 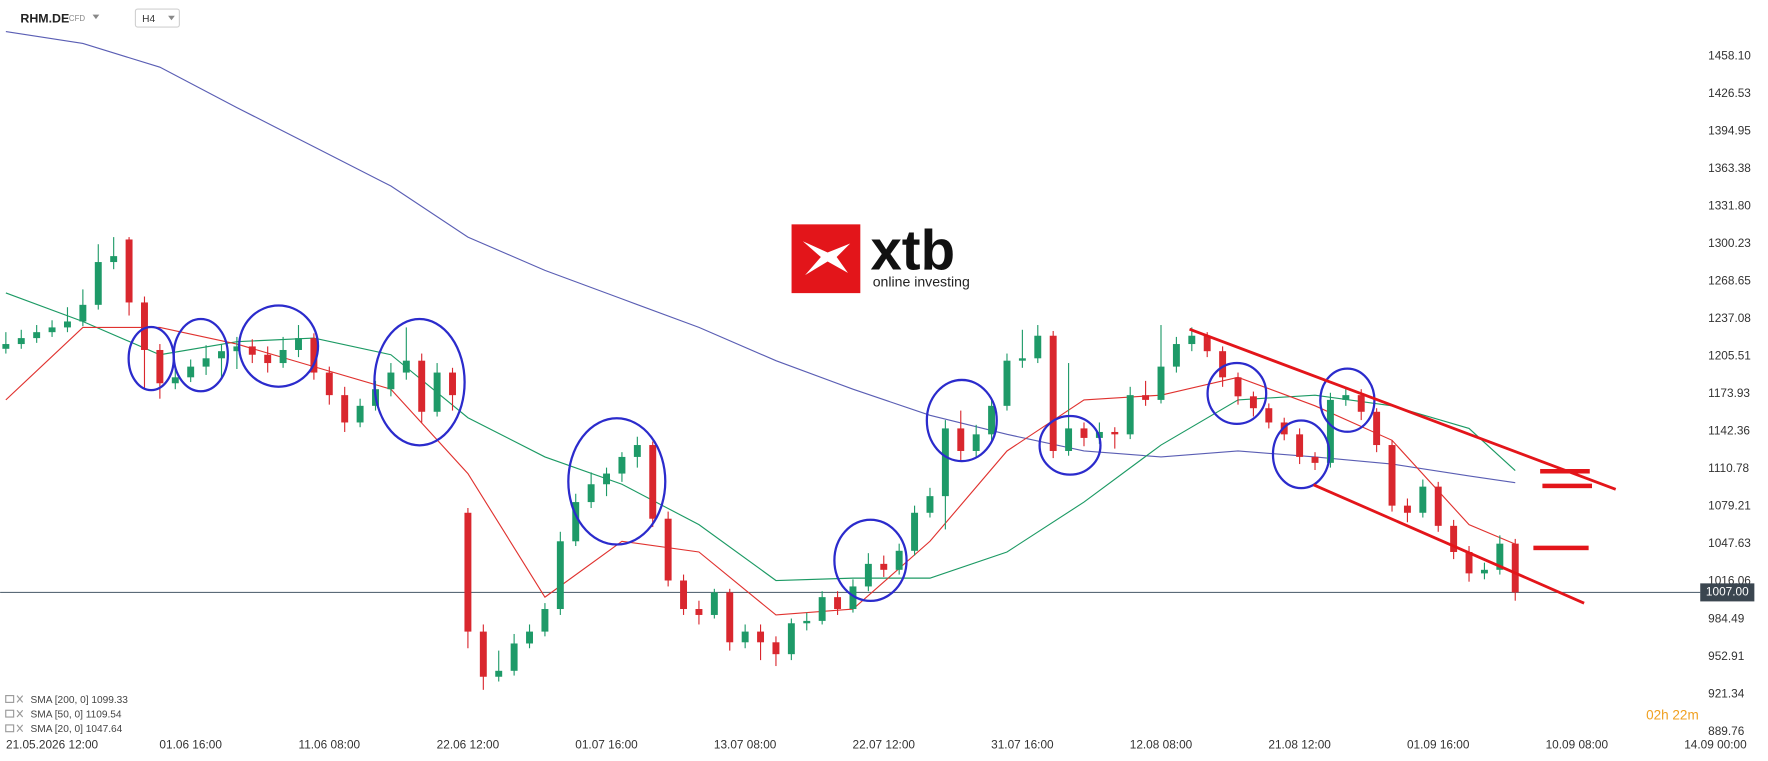 I want to click on legend-label: SMA [200, 0] 1099.33, so click(x=80, y=700).